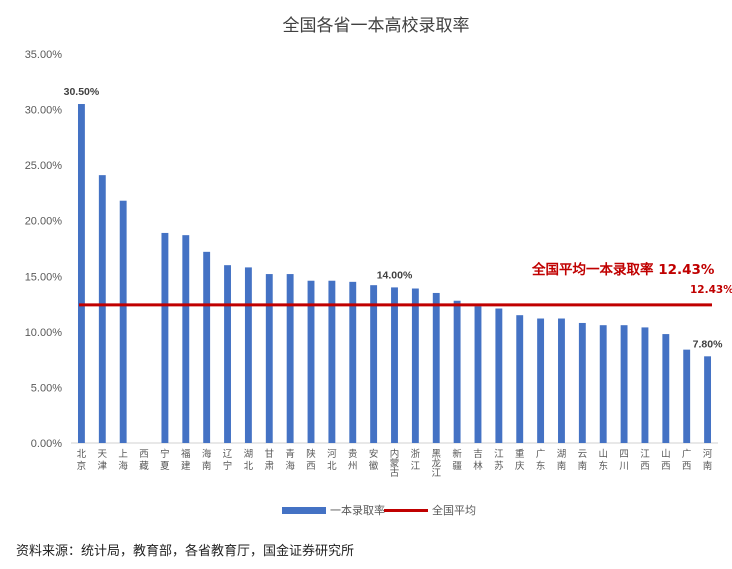 This screenshot has width=732, height=569. What do you see at coordinates (357, 510) in the screenshot?
I see `legend-item-bar: 一本录取率` at bounding box center [357, 510].